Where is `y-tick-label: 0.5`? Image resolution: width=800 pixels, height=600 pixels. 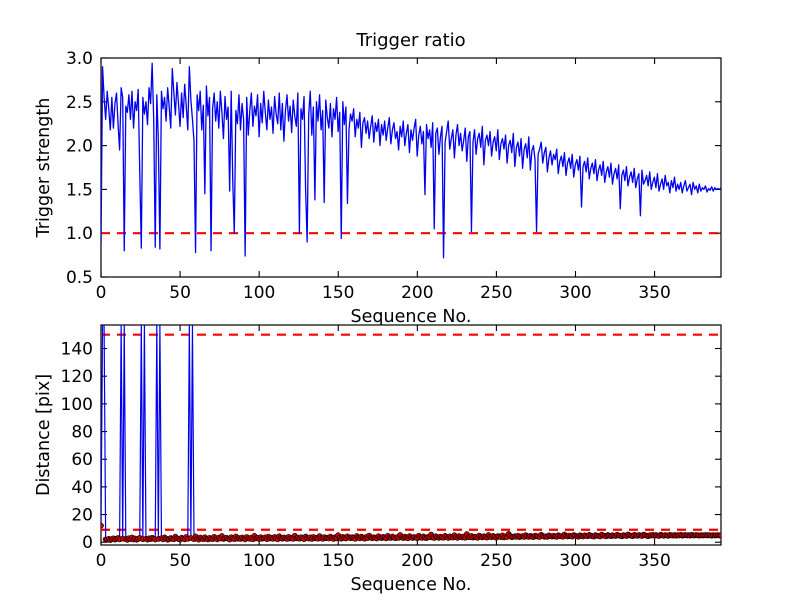 y-tick-label: 0.5 is located at coordinates (79, 278).